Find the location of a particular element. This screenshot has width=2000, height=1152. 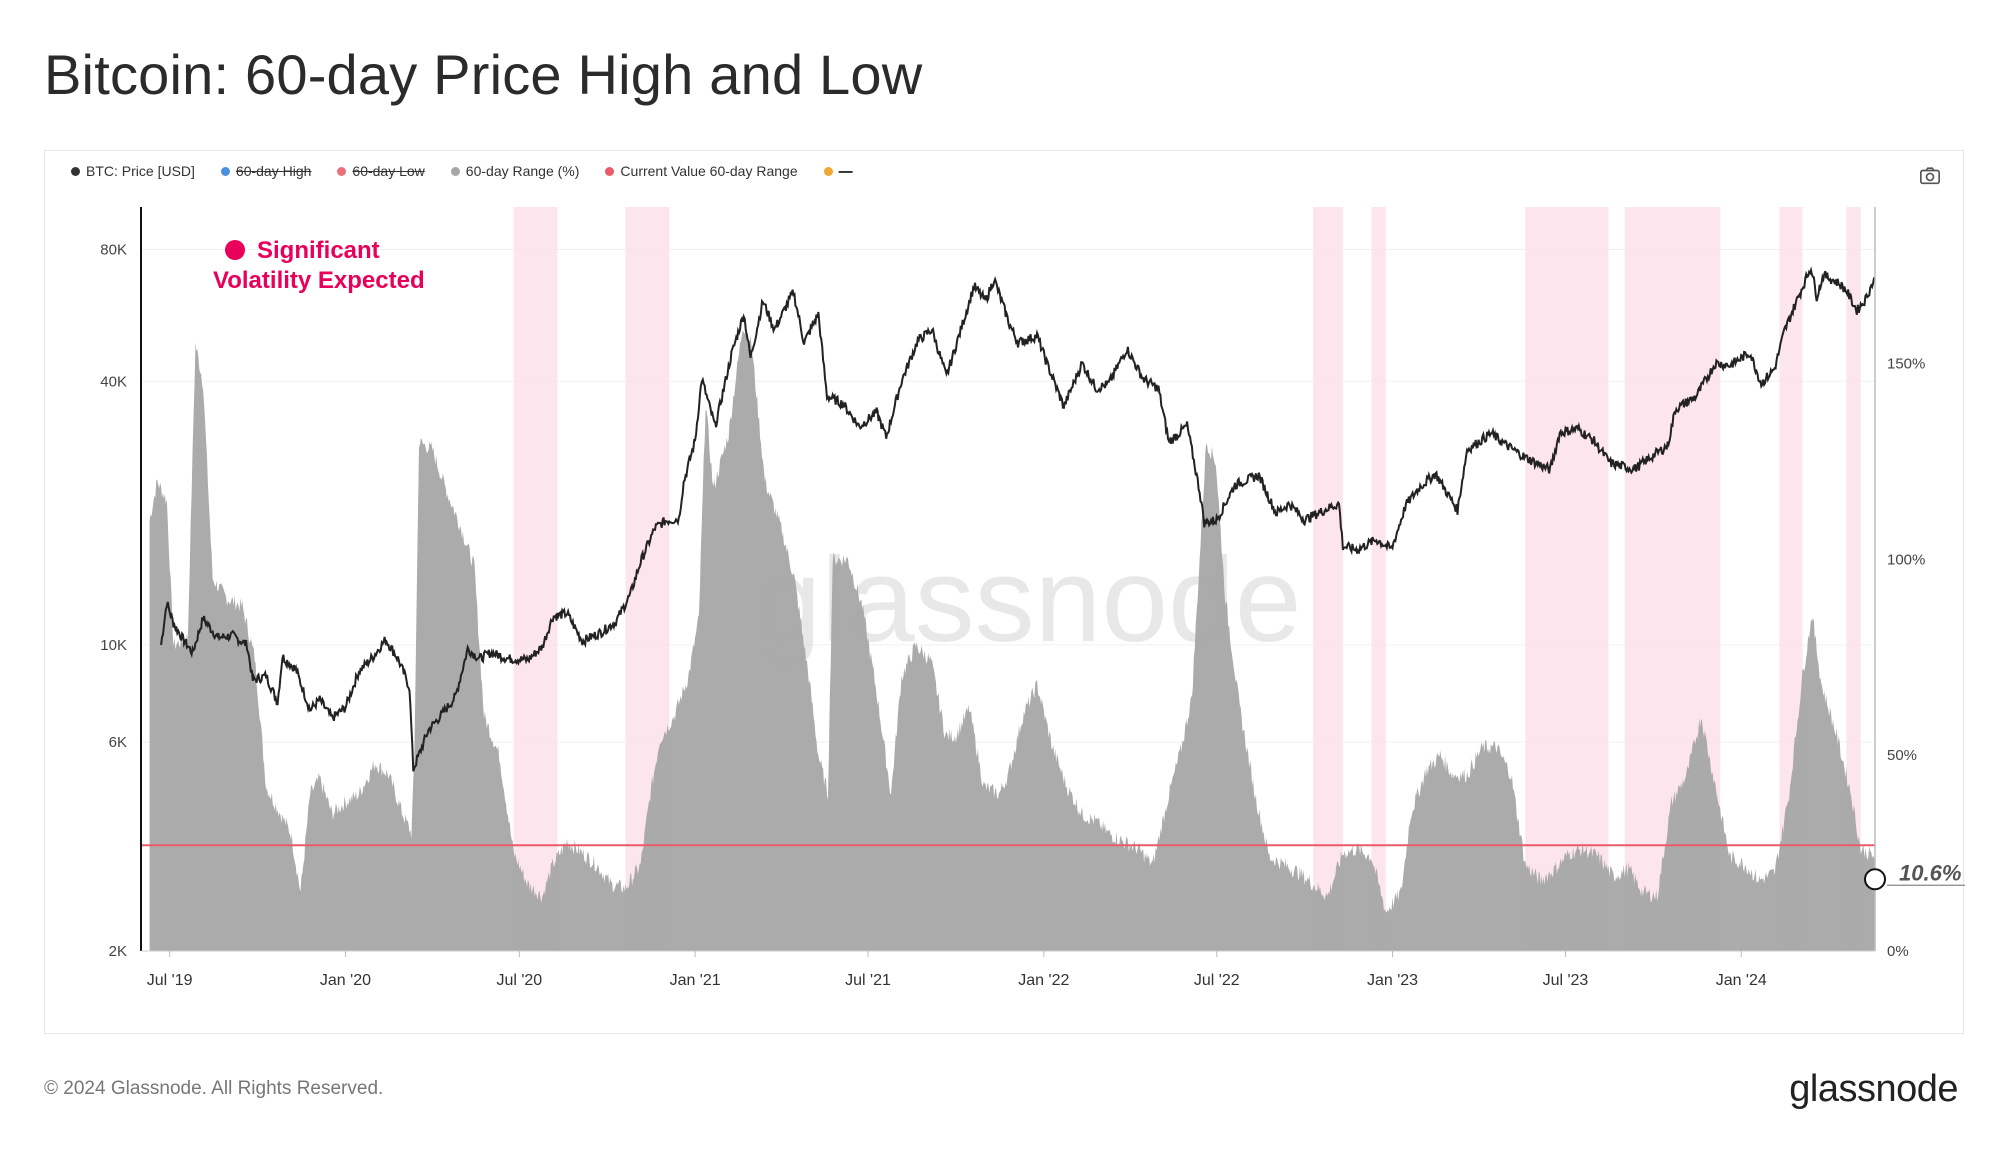

y-left-tick-label: 40K is located at coordinates (113, 381).